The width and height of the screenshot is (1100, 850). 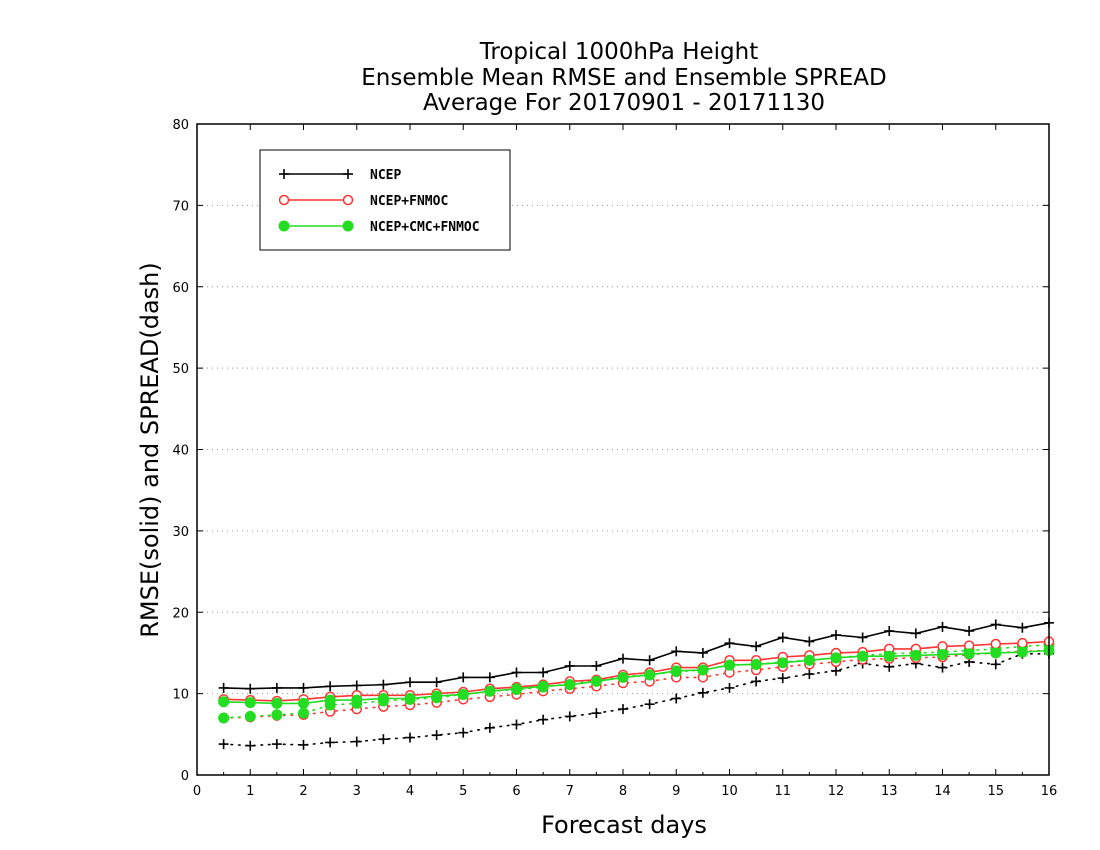 I want to click on y-axis-label: RMSE(solid) and SPREAD(dash), so click(x=150, y=450).